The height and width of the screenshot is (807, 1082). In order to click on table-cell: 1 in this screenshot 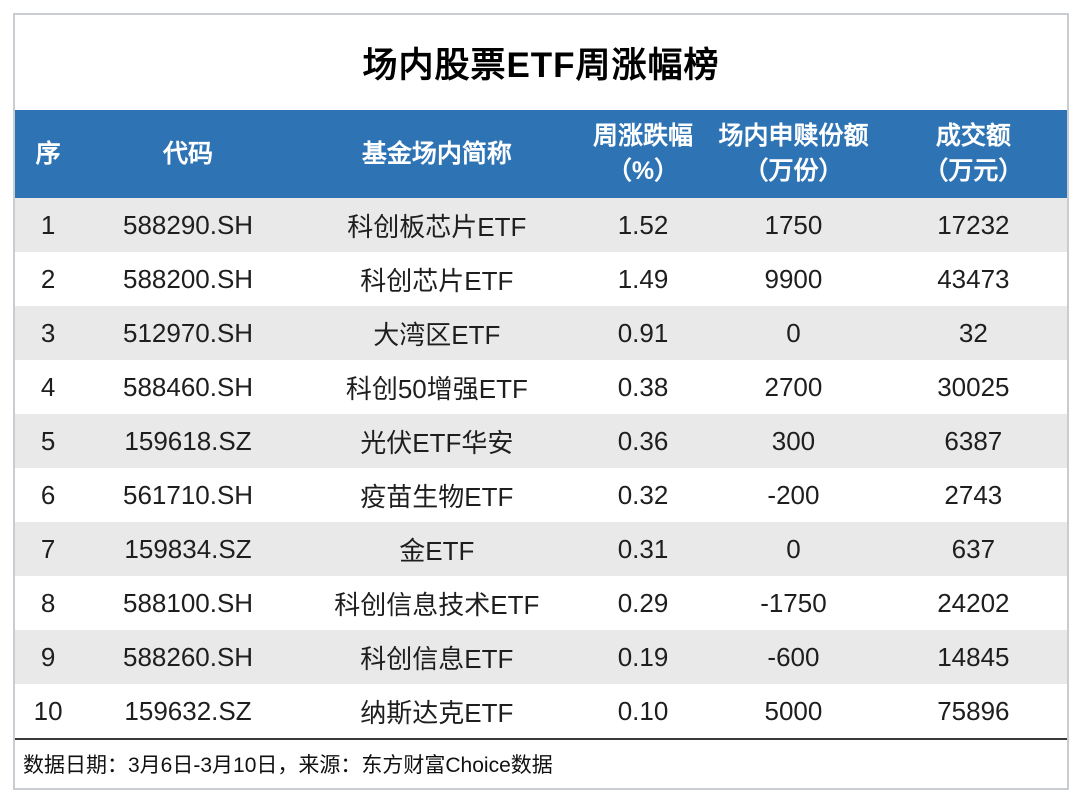, I will do `click(48, 224)`.